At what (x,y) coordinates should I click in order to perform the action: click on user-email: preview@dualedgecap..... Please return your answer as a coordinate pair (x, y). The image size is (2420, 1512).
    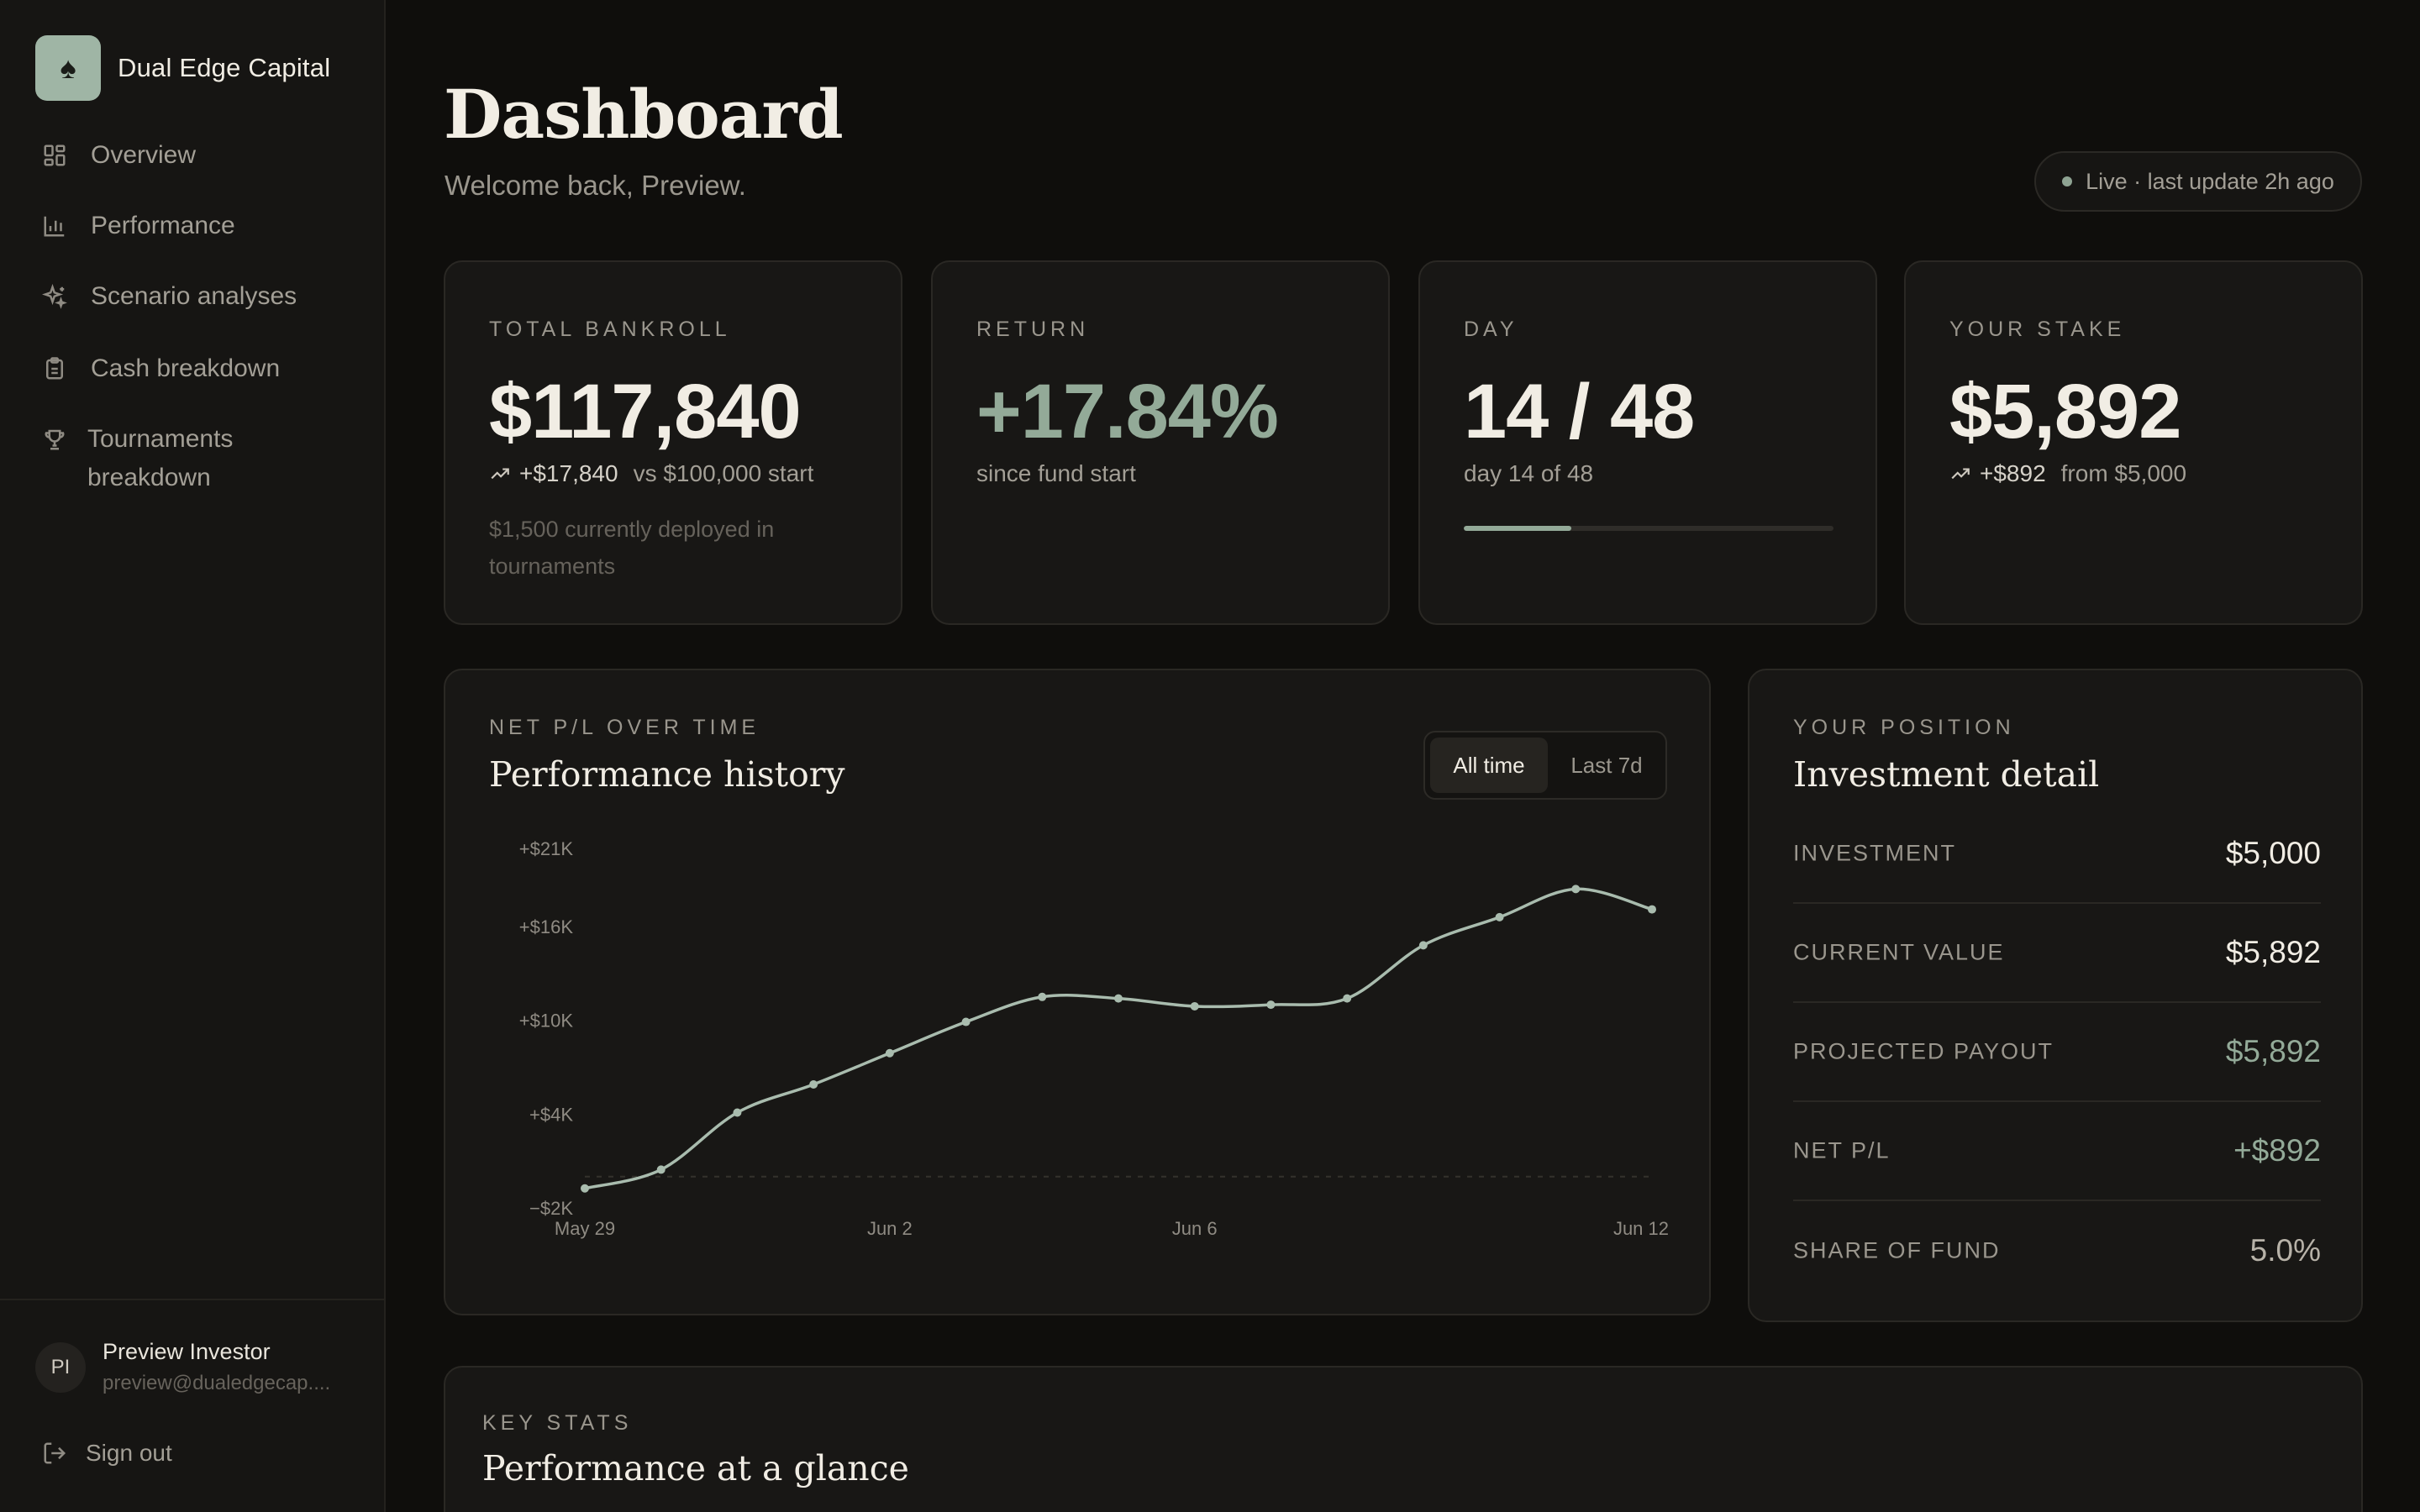
    Looking at the image, I should click on (217, 1383).